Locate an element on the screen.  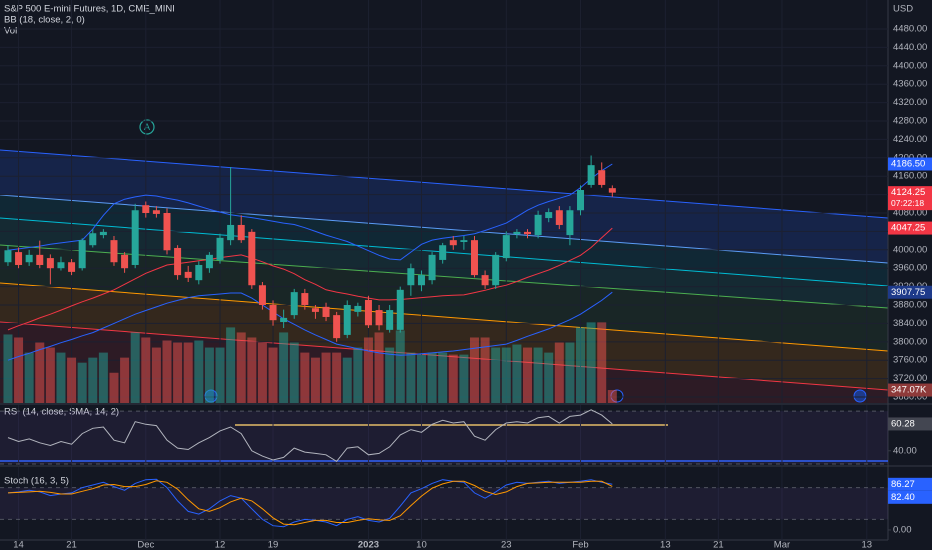
x-tick-label: 2023 is located at coordinates (368, 545).